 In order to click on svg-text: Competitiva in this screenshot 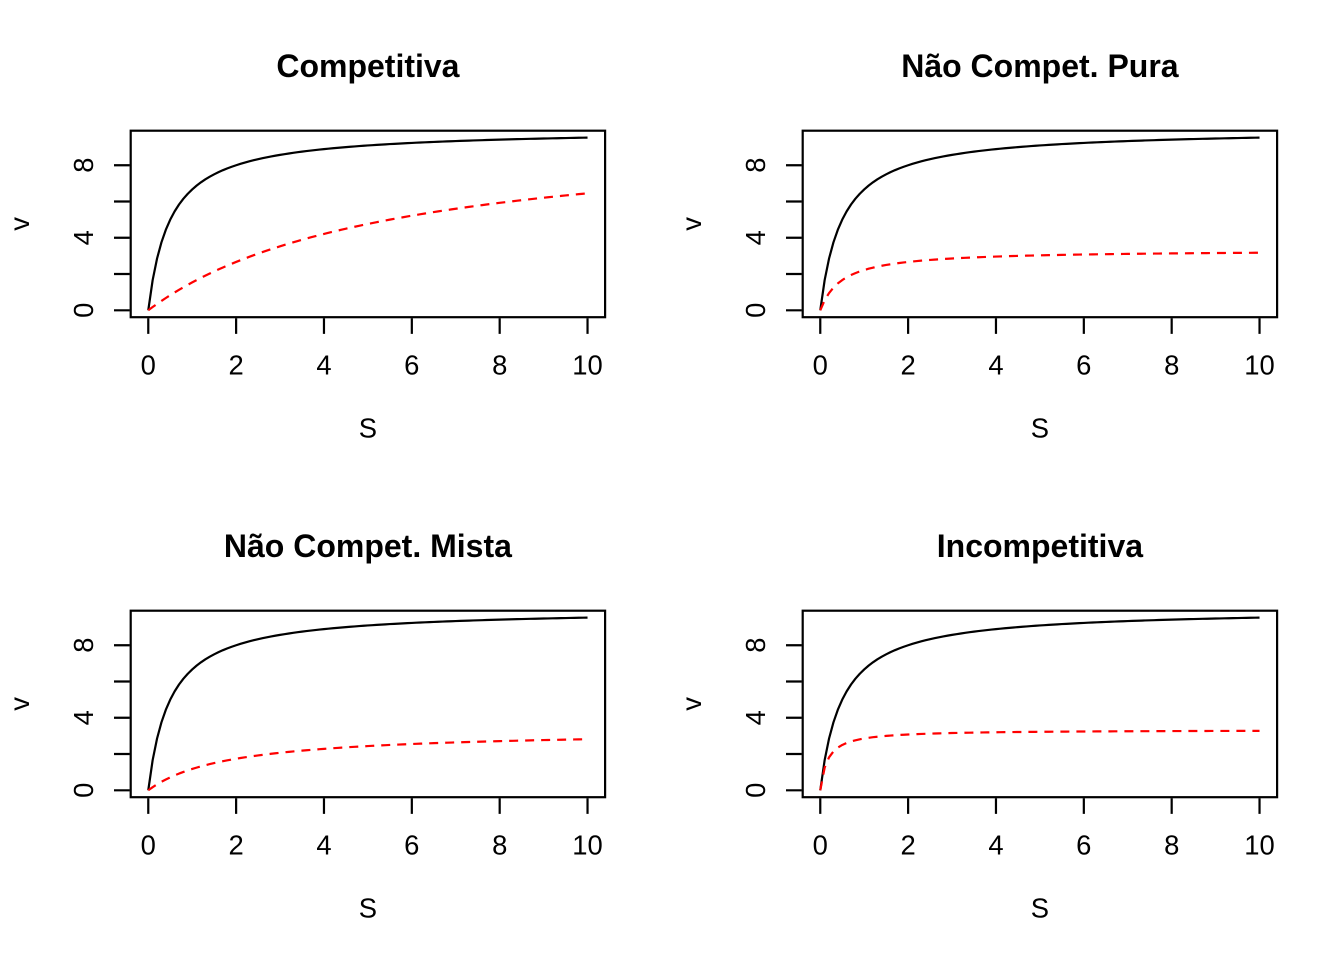, I will do `click(367, 66)`.